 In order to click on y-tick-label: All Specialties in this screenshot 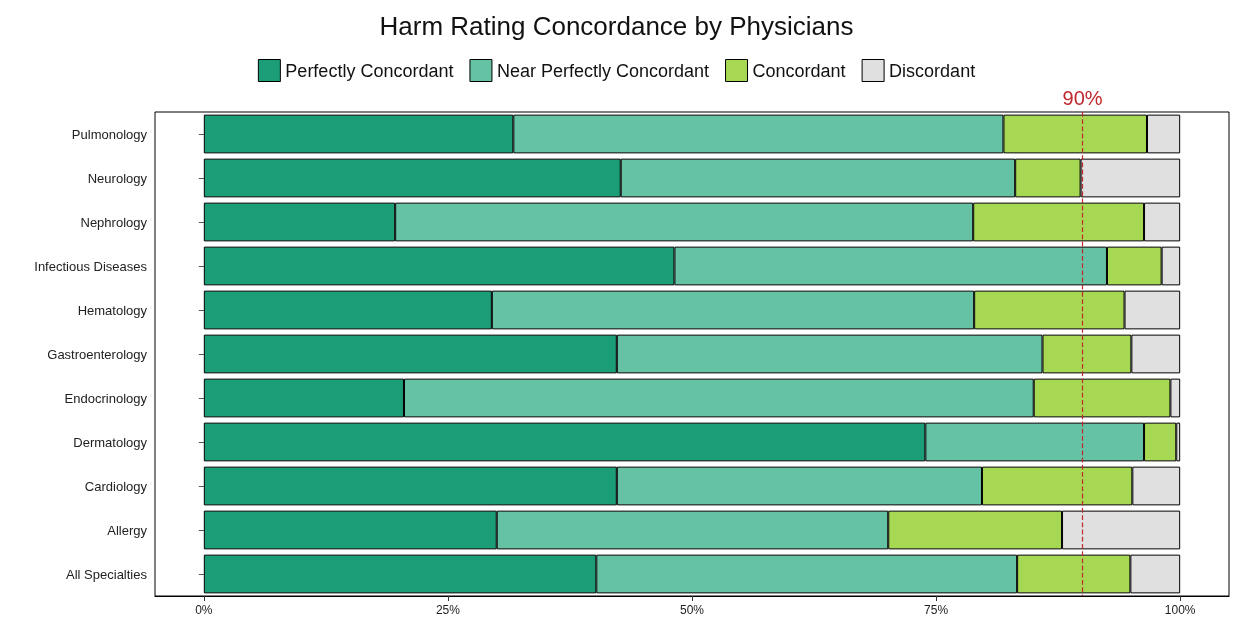, I will do `click(107, 574)`.